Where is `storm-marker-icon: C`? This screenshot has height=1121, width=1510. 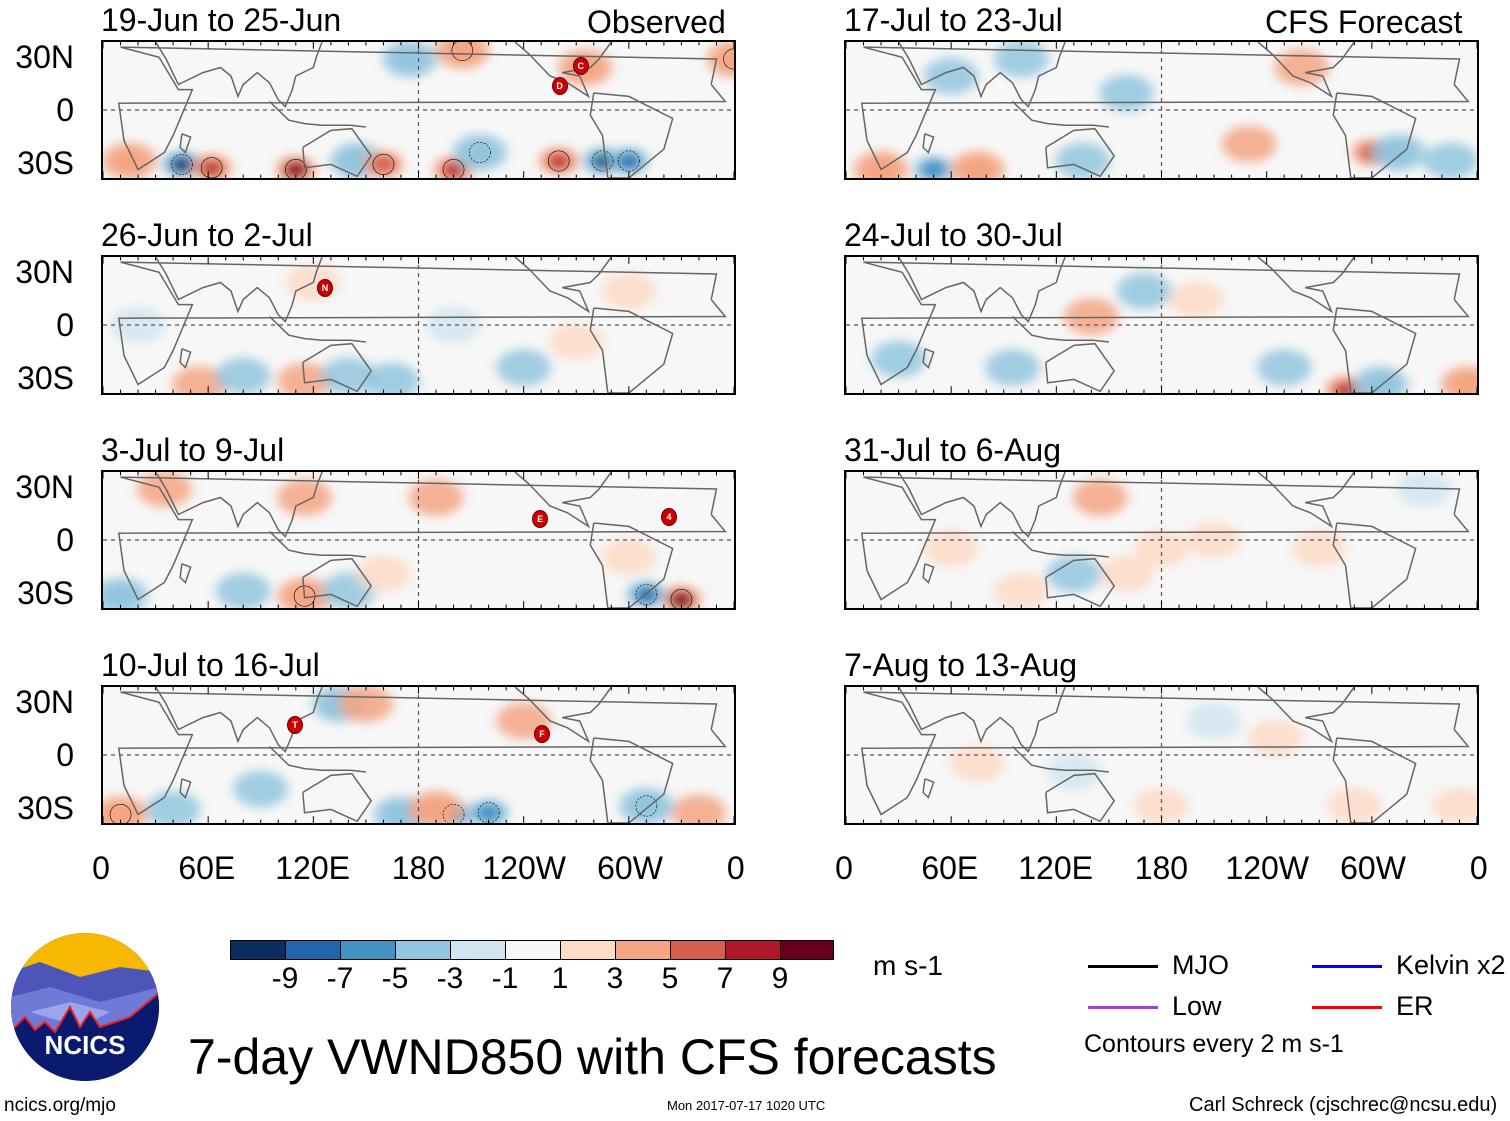 storm-marker-icon: C is located at coordinates (580, 66).